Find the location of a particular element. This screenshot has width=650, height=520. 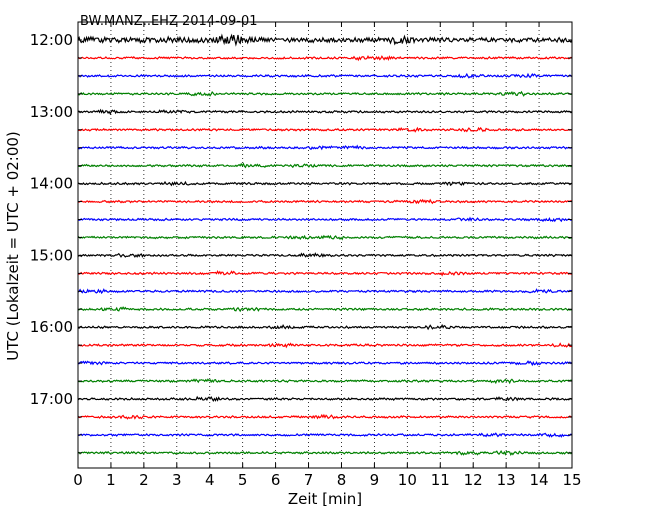

x-tick-label: 2 is located at coordinates (144, 480).